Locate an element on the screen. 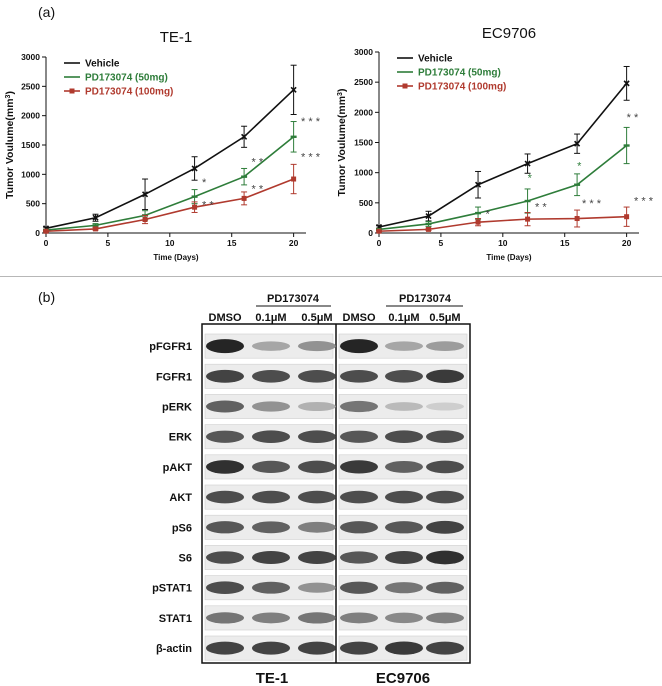 The width and height of the screenshot is (662, 686). x-tick-label: 10 is located at coordinates (503, 243).